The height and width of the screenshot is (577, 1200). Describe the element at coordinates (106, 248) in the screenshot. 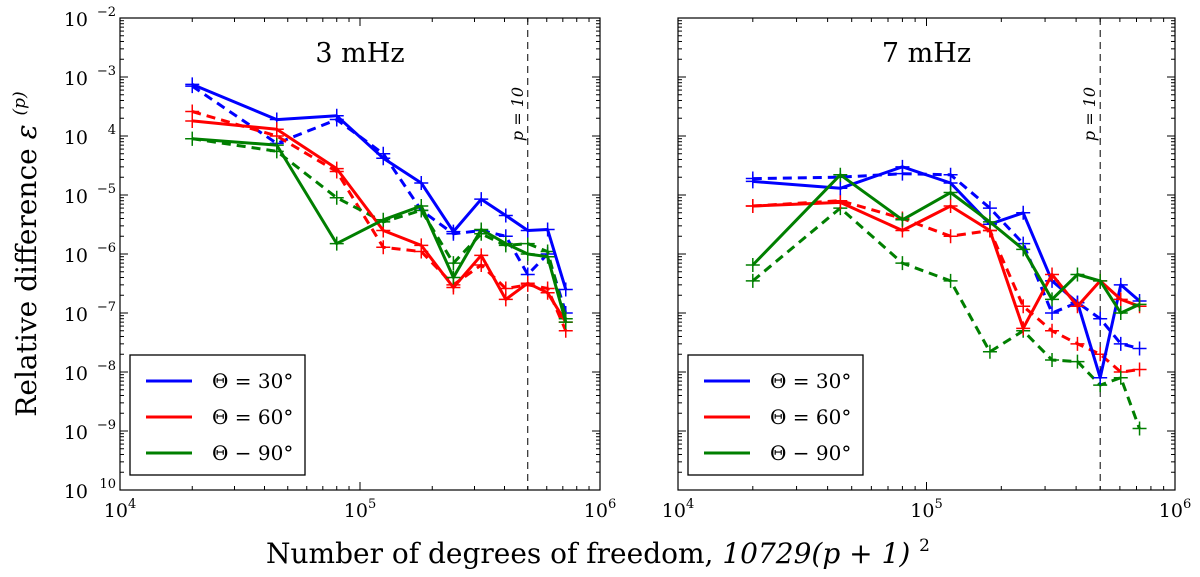

I see `y-tick-exp: −6` at that location.